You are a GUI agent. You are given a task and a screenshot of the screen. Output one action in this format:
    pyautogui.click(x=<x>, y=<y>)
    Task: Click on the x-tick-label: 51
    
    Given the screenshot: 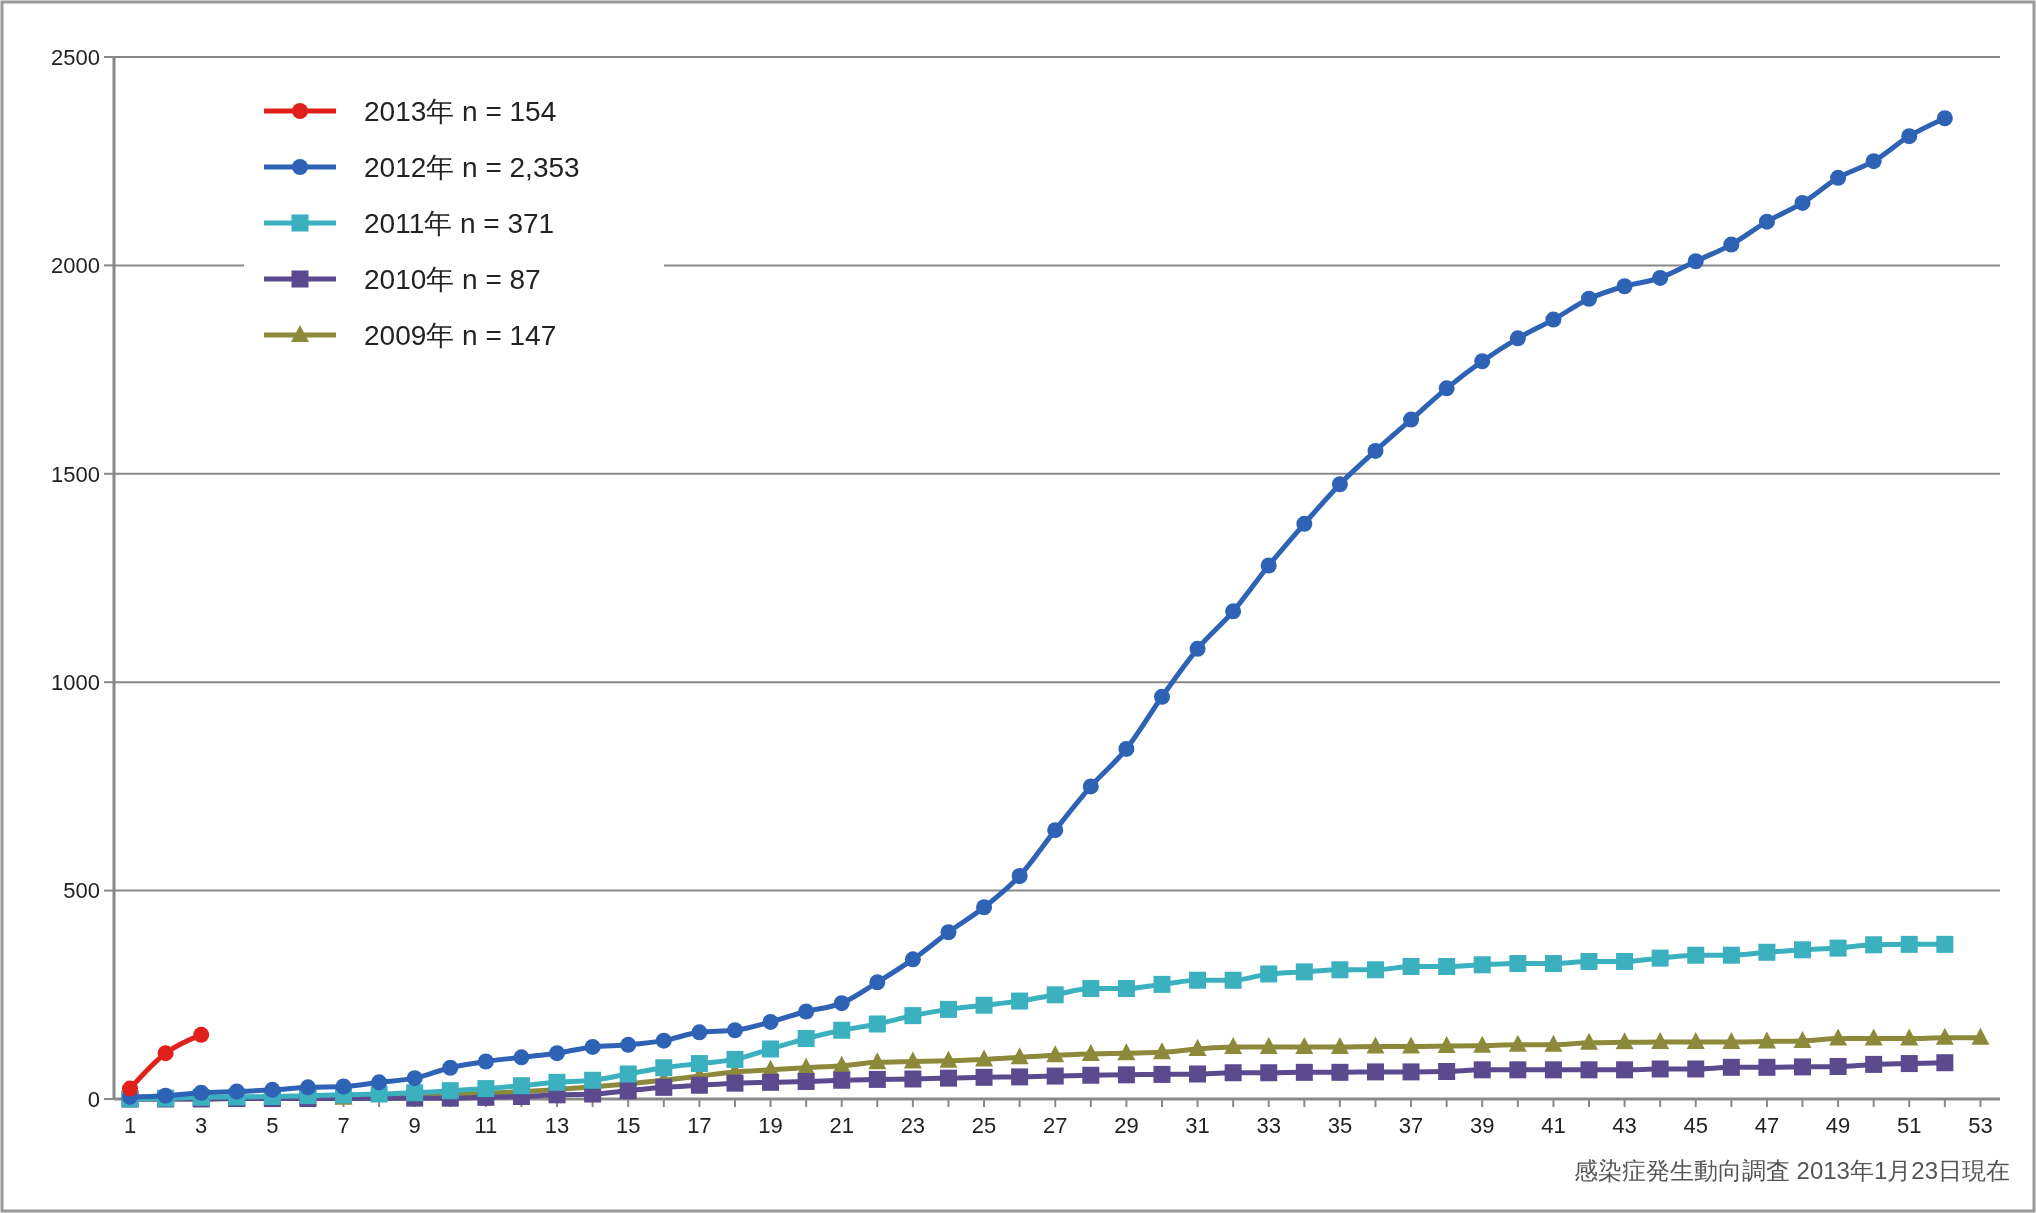 What is the action you would take?
    pyautogui.click(x=1909, y=1125)
    